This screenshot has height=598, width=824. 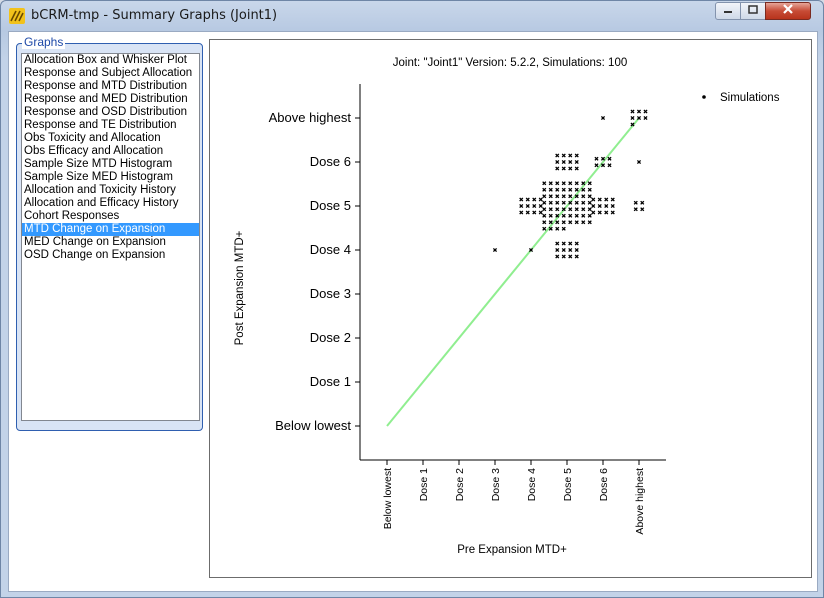 I want to click on graph-list-item: Response and Subject Allocation, so click(x=108, y=73).